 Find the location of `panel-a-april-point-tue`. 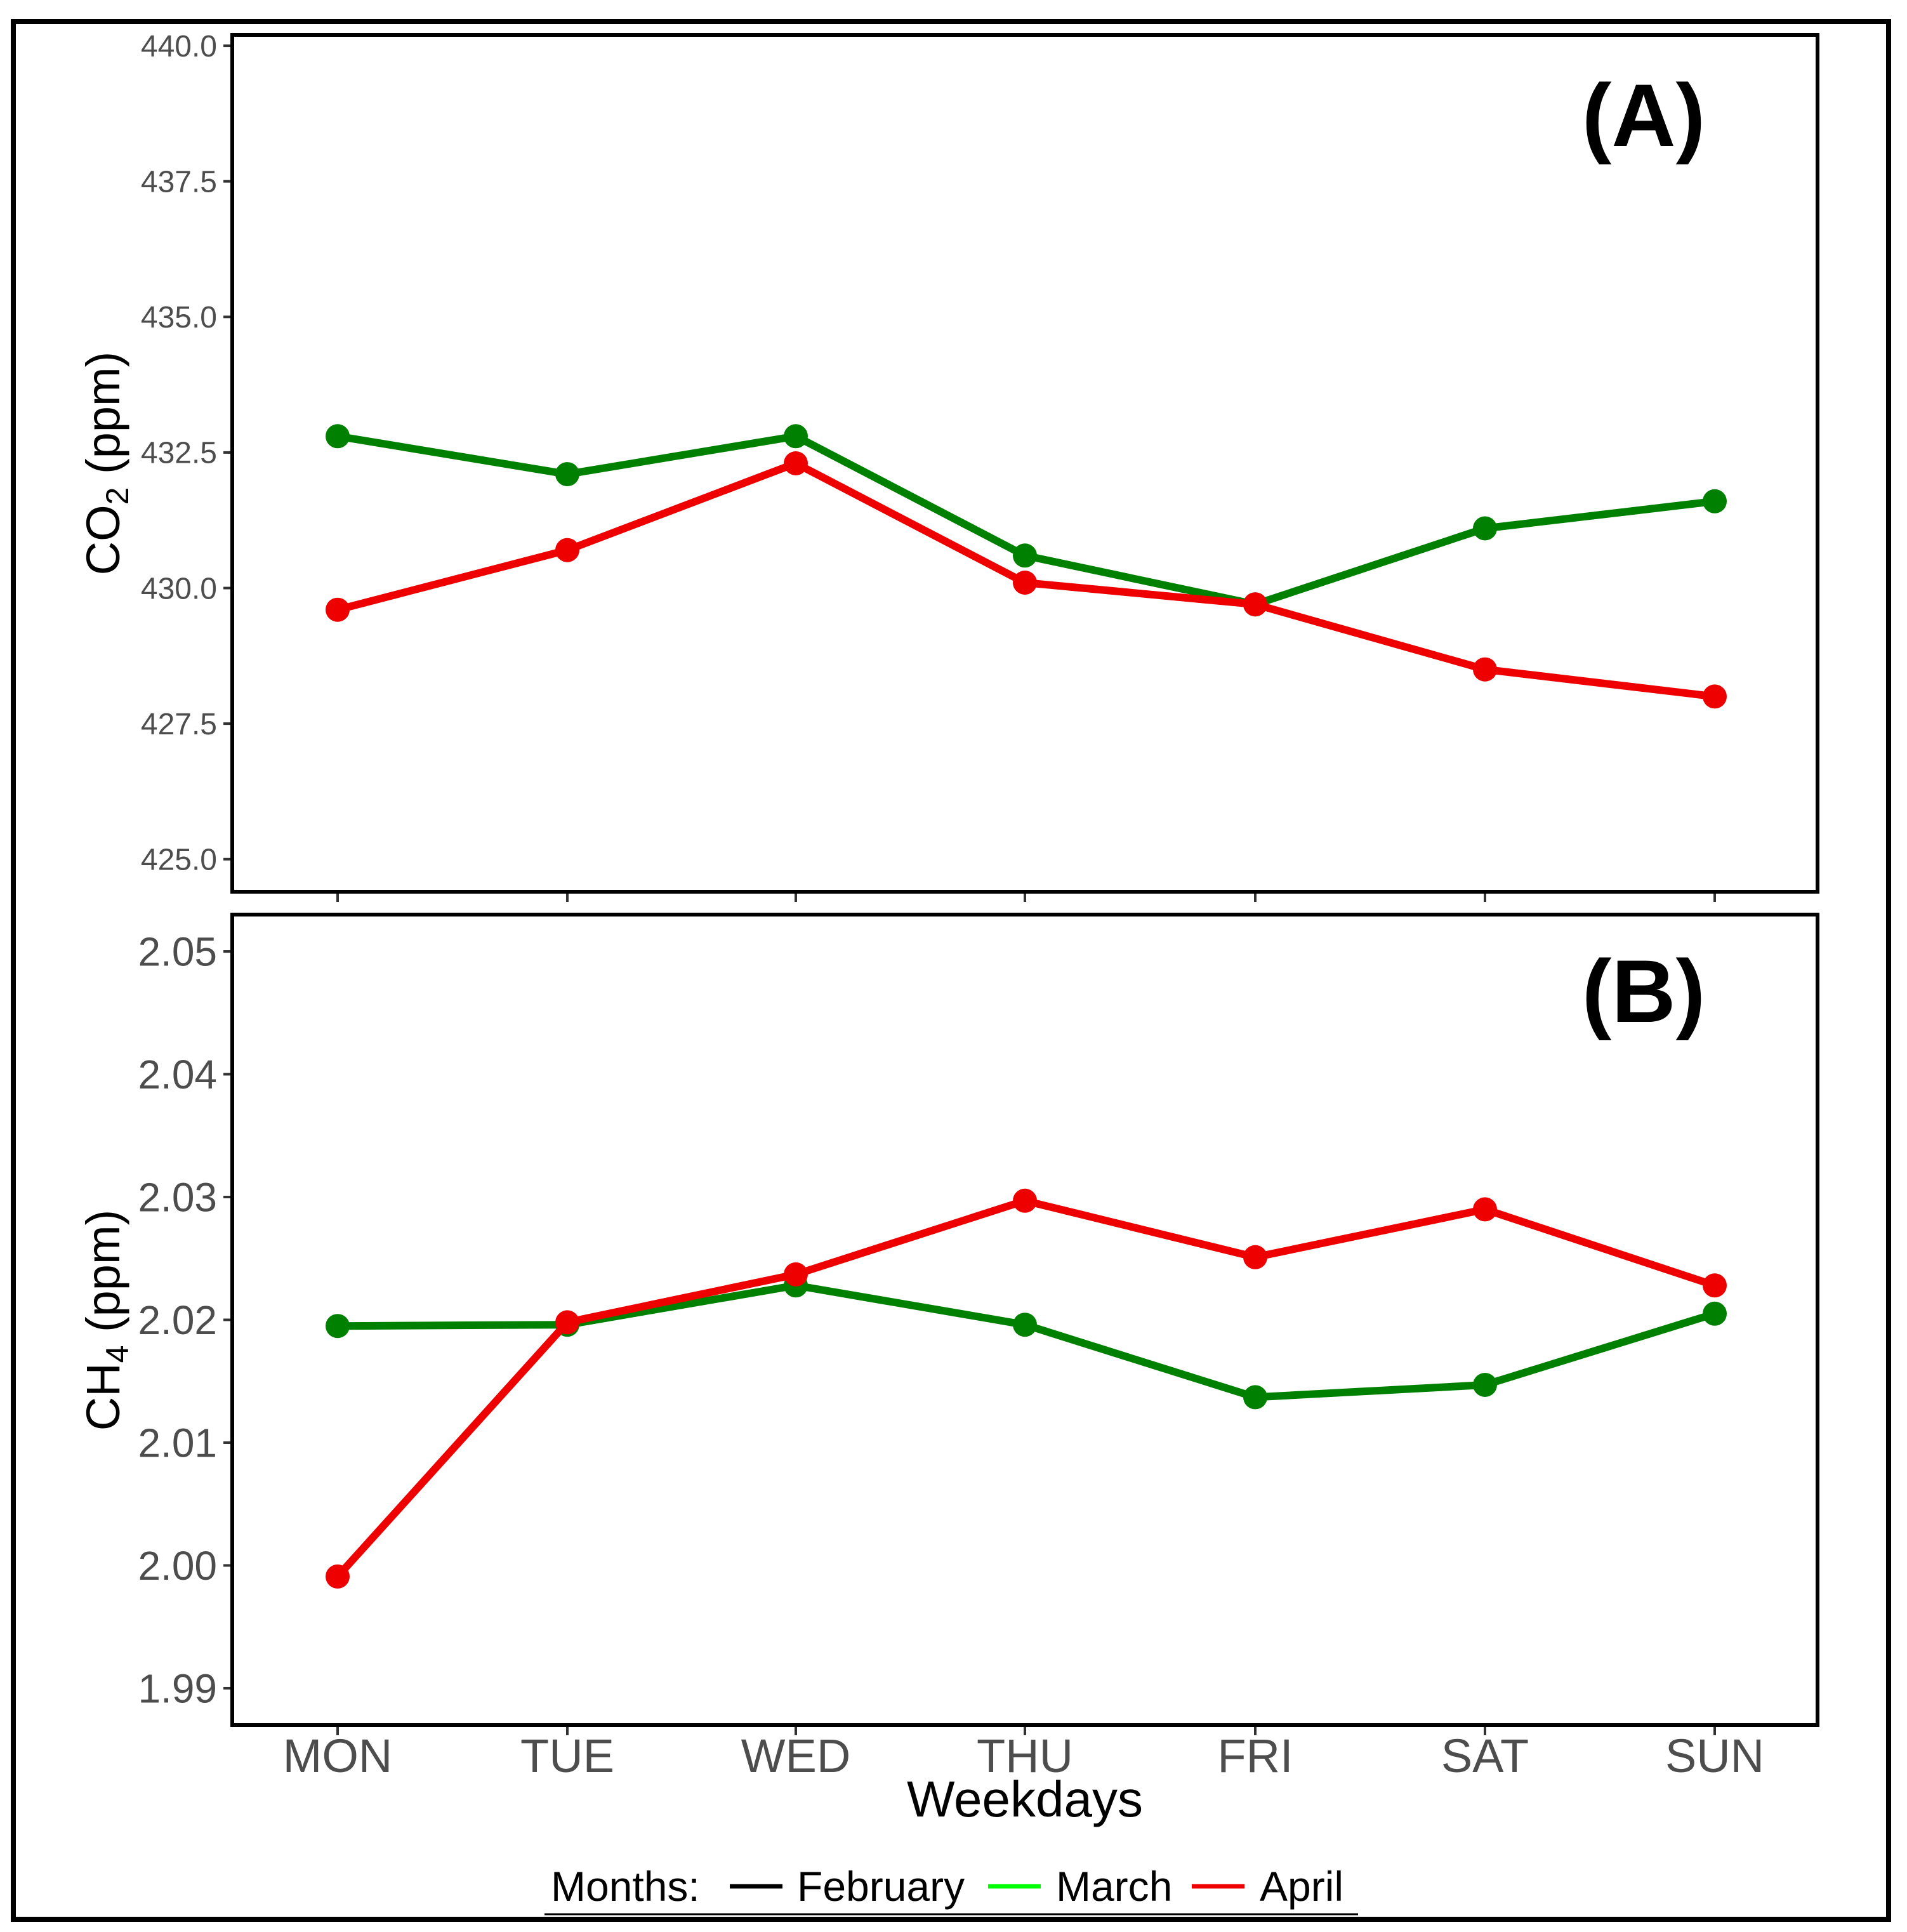

panel-a-april-point-tue is located at coordinates (567, 550).